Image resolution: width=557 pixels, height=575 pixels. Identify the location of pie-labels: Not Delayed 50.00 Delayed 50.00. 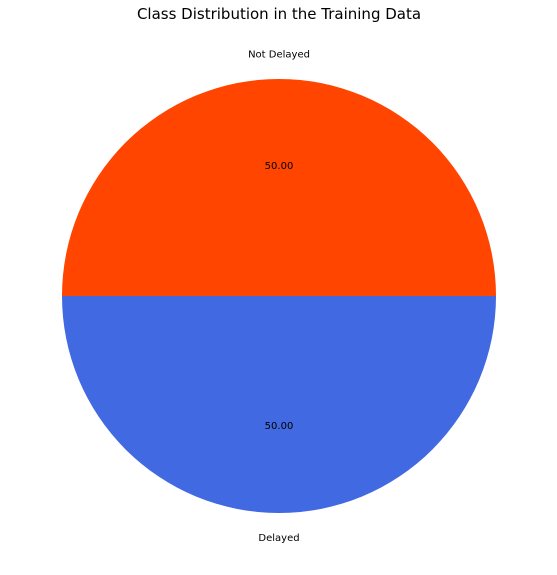
(279, 296).